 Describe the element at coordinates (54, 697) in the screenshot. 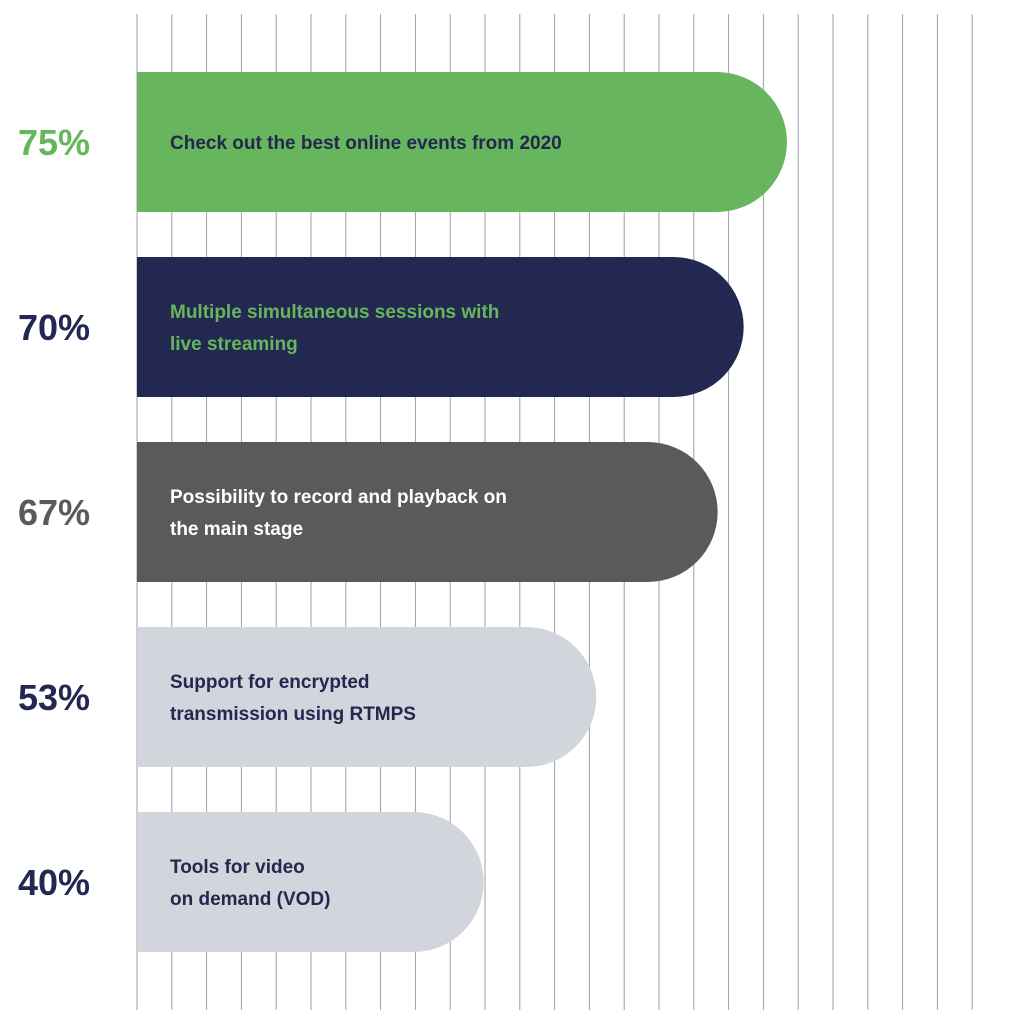

I see `value-label: 53%` at that location.